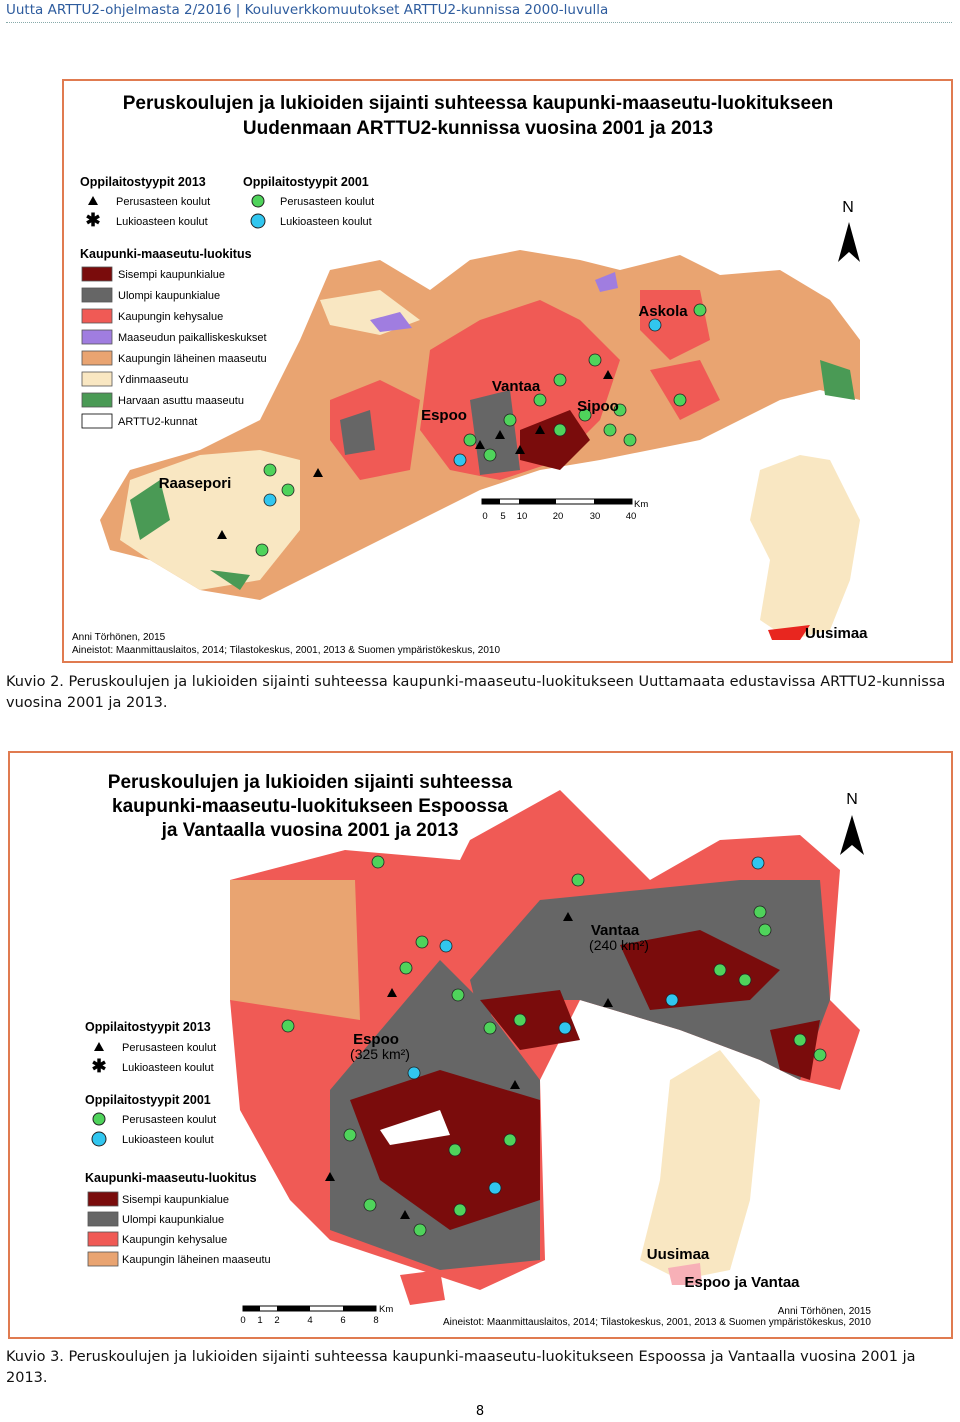 The image size is (960, 1422). I want to click on scale-label: 2, so click(276, 1320).